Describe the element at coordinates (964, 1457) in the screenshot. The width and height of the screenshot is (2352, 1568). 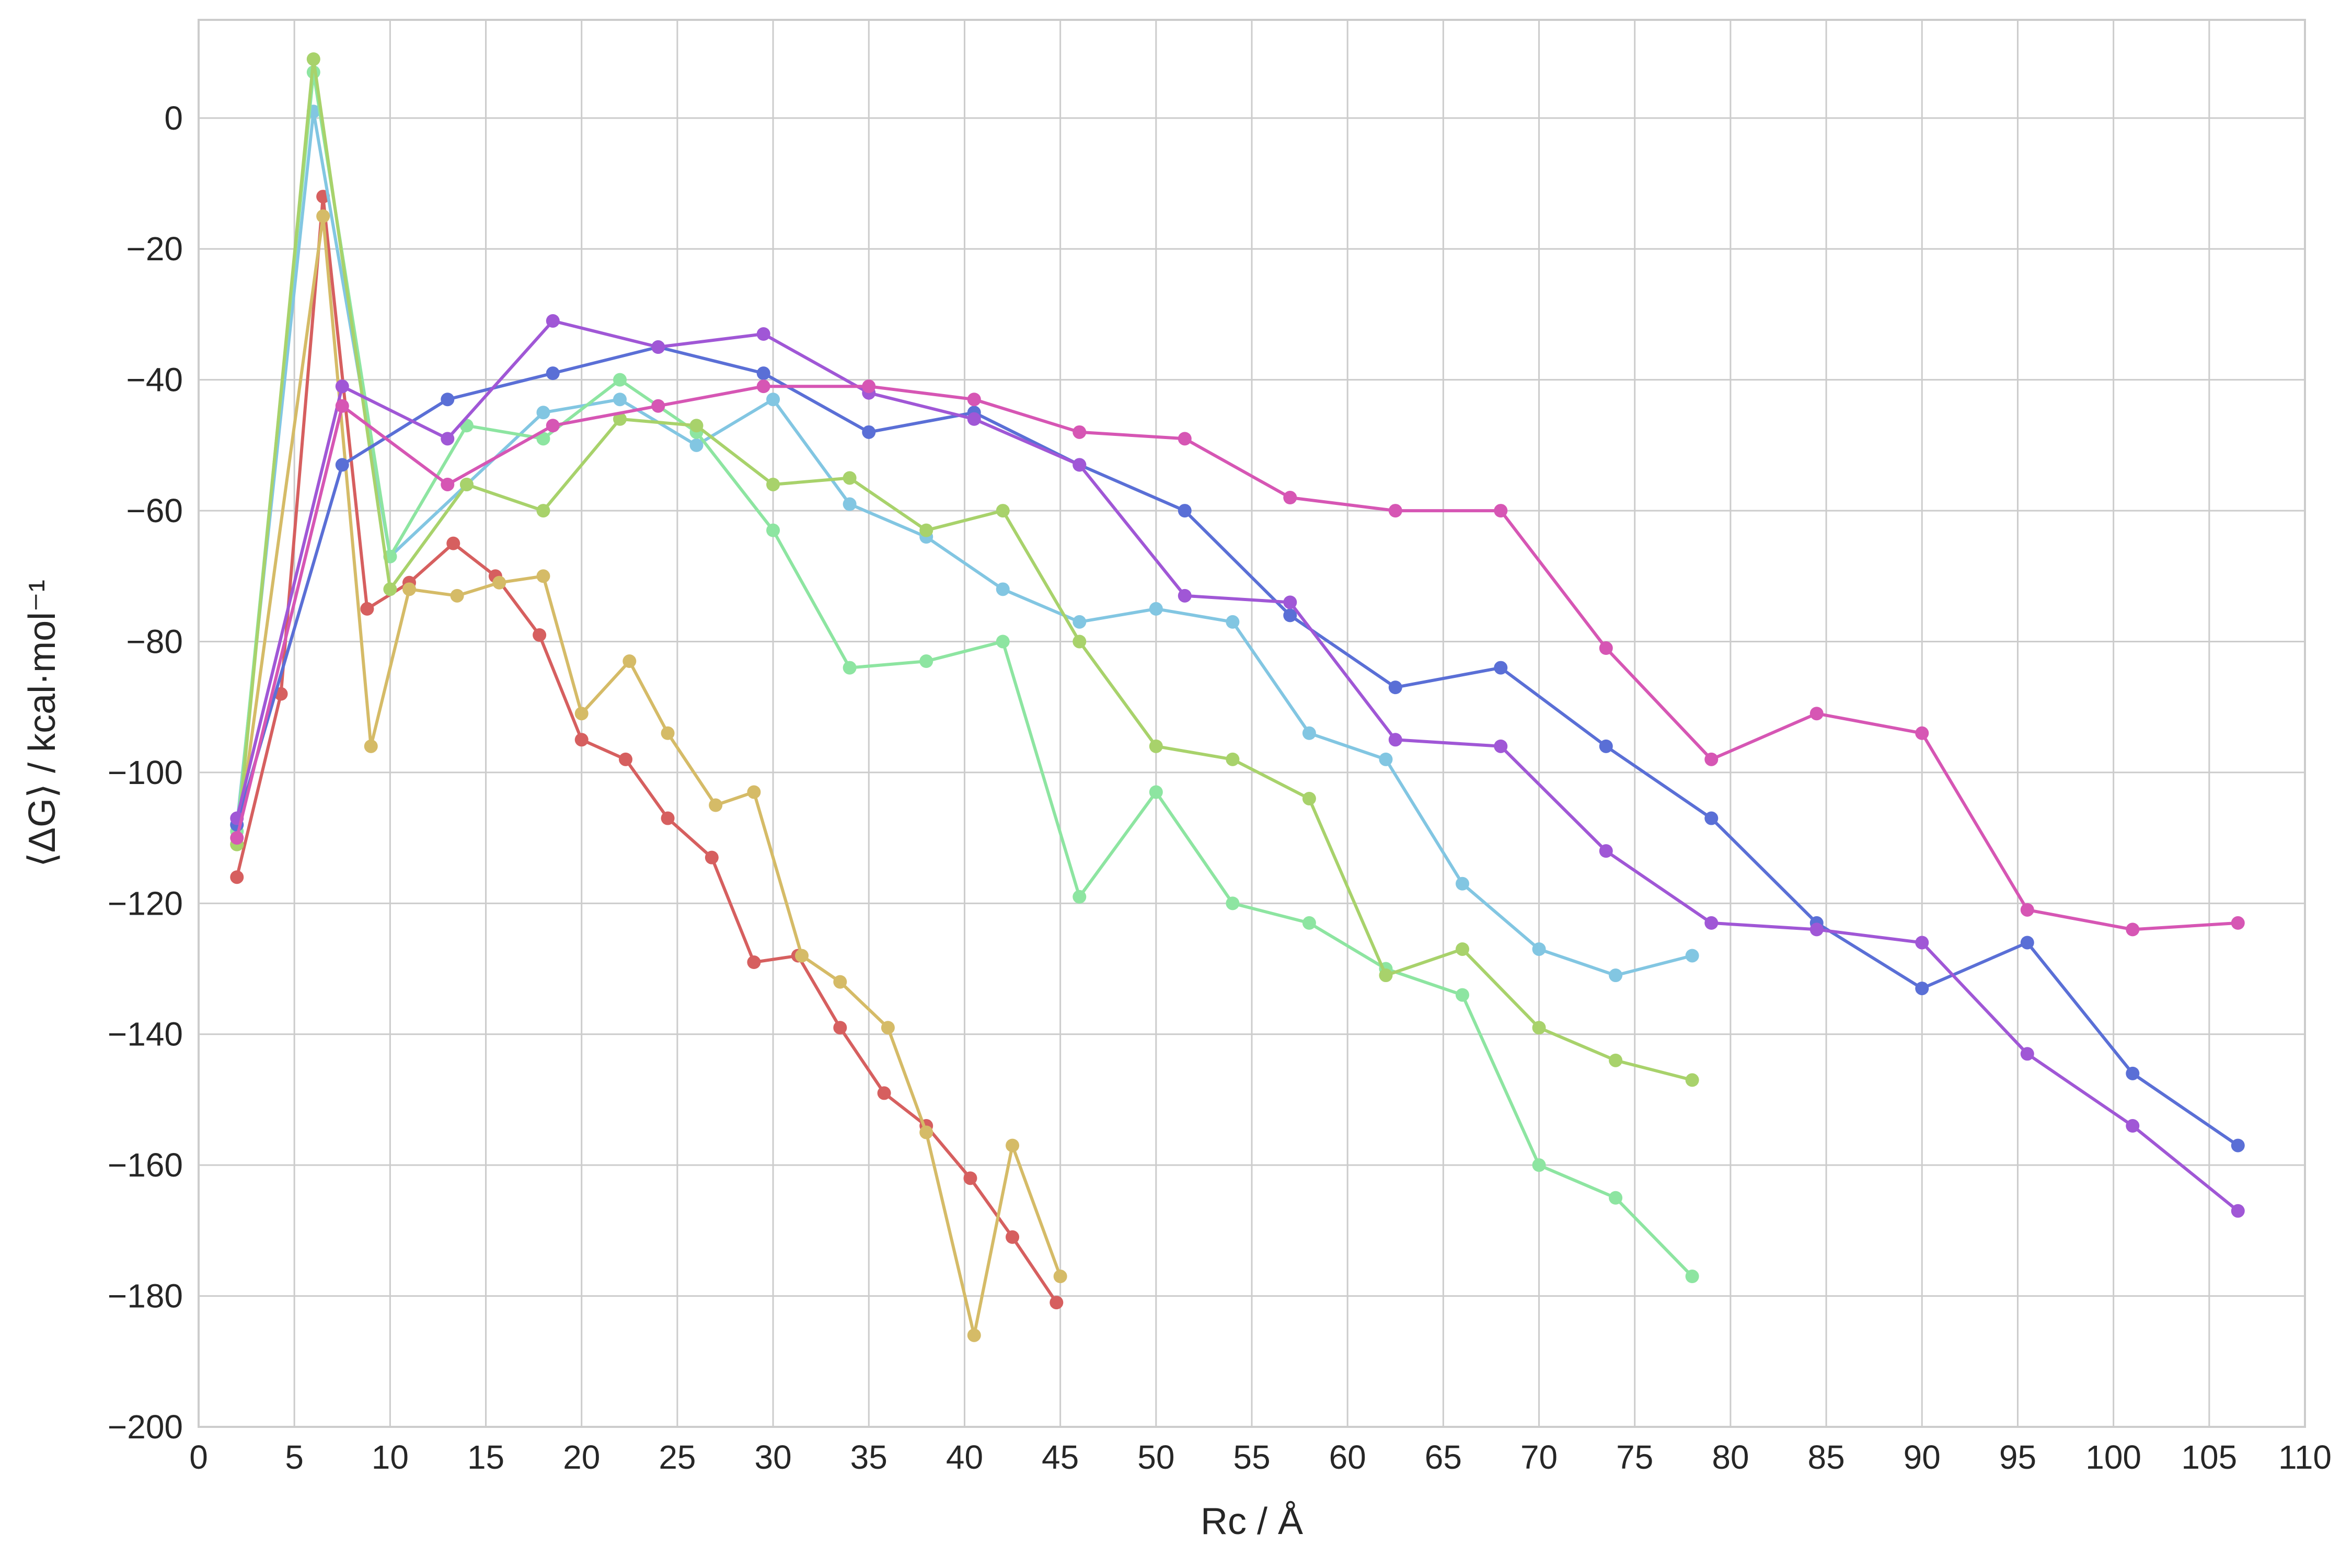
I see `x-tick-label: 40` at that location.